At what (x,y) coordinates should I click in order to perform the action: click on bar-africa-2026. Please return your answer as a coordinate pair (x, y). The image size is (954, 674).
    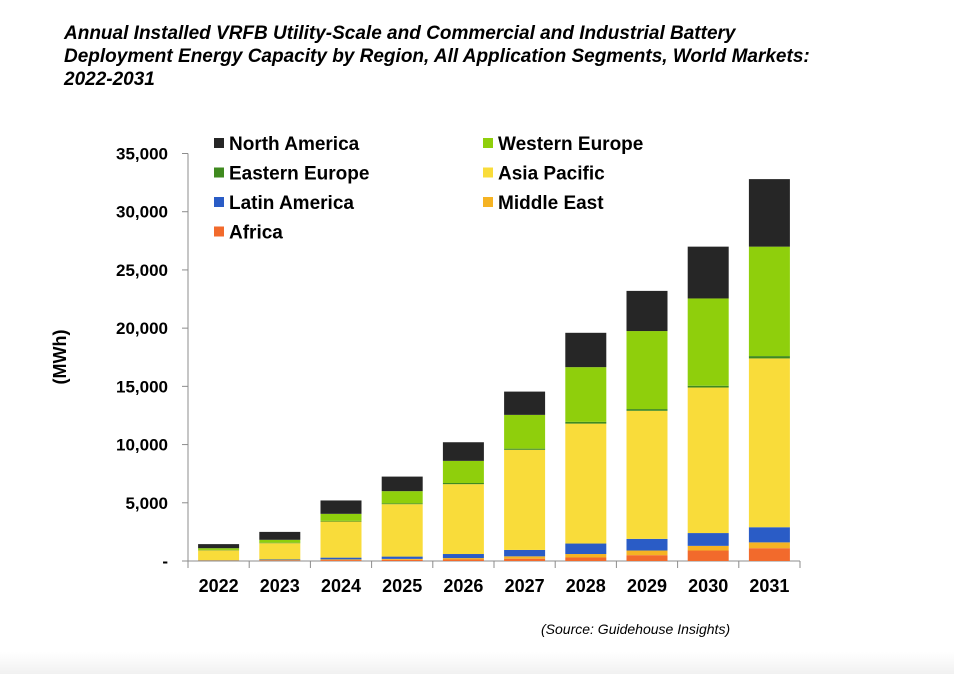
    Looking at the image, I should click on (463, 560).